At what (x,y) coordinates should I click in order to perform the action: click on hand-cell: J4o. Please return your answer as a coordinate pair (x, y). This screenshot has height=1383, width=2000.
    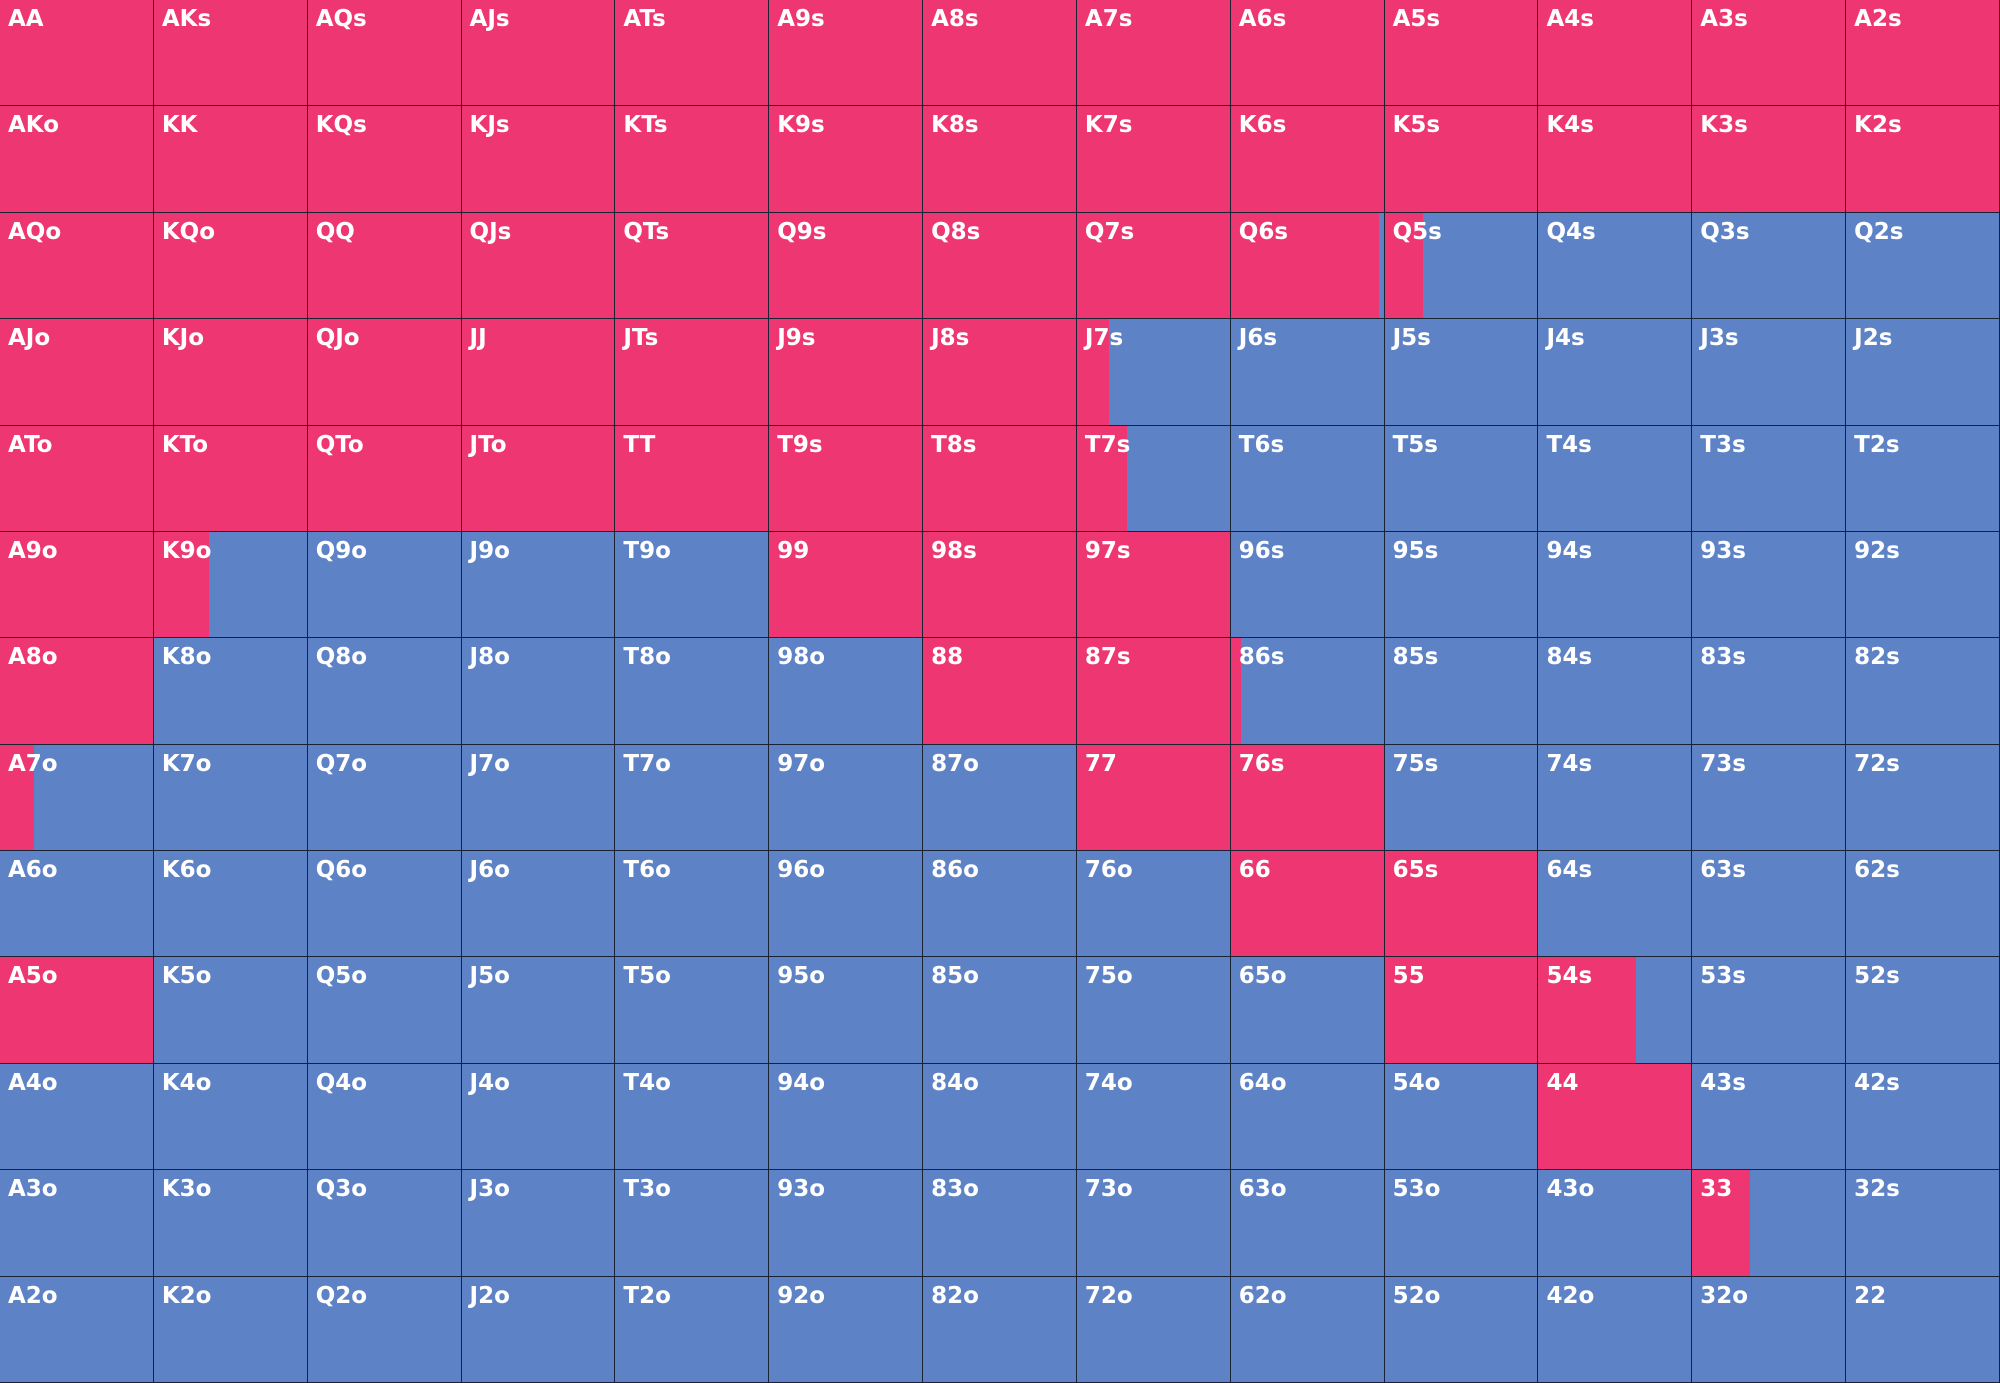
    Looking at the image, I should click on (538, 1117).